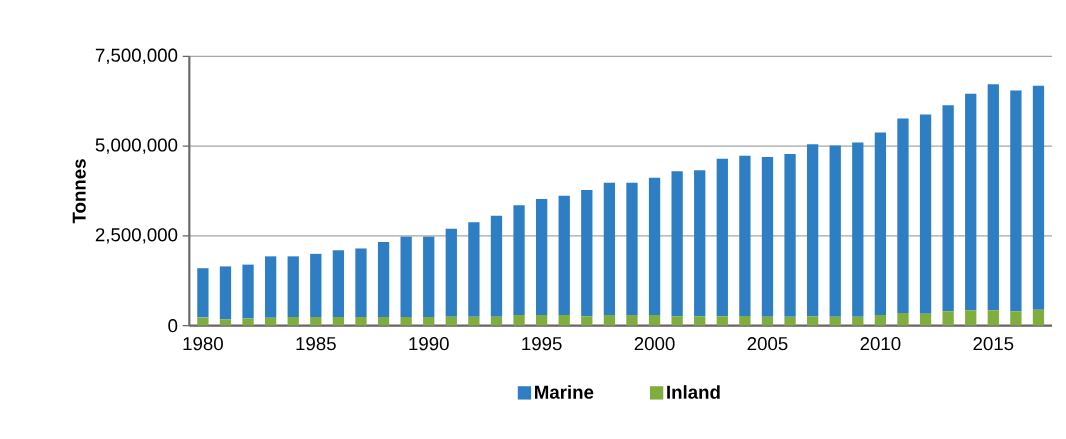  What do you see at coordinates (693, 392) in the screenshot?
I see `legend-label: Inland` at bounding box center [693, 392].